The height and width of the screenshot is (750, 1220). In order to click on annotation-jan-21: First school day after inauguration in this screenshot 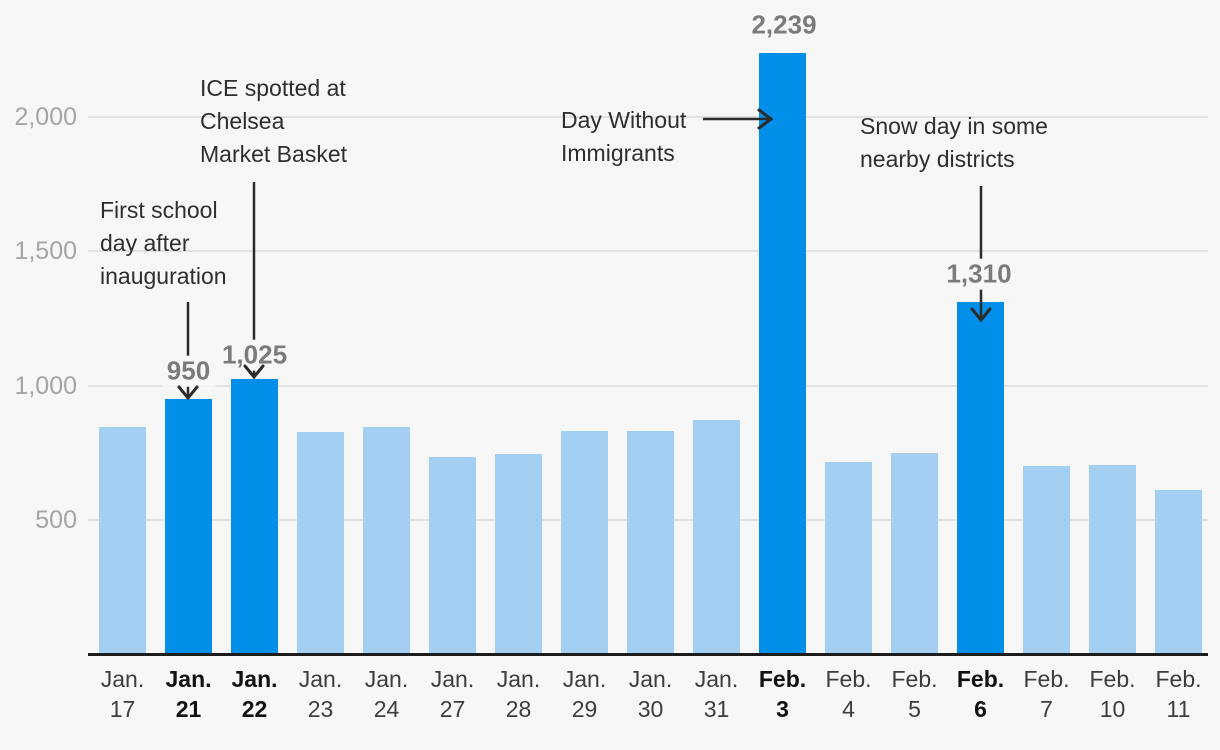, I will do `click(163, 243)`.